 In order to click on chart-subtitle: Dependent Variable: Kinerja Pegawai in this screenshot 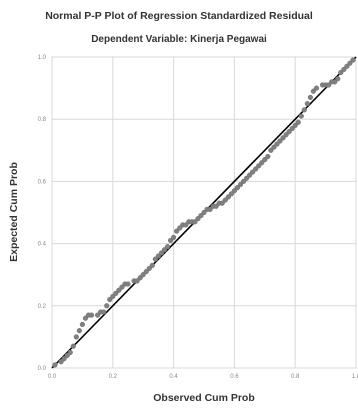, I will do `click(179, 39)`.